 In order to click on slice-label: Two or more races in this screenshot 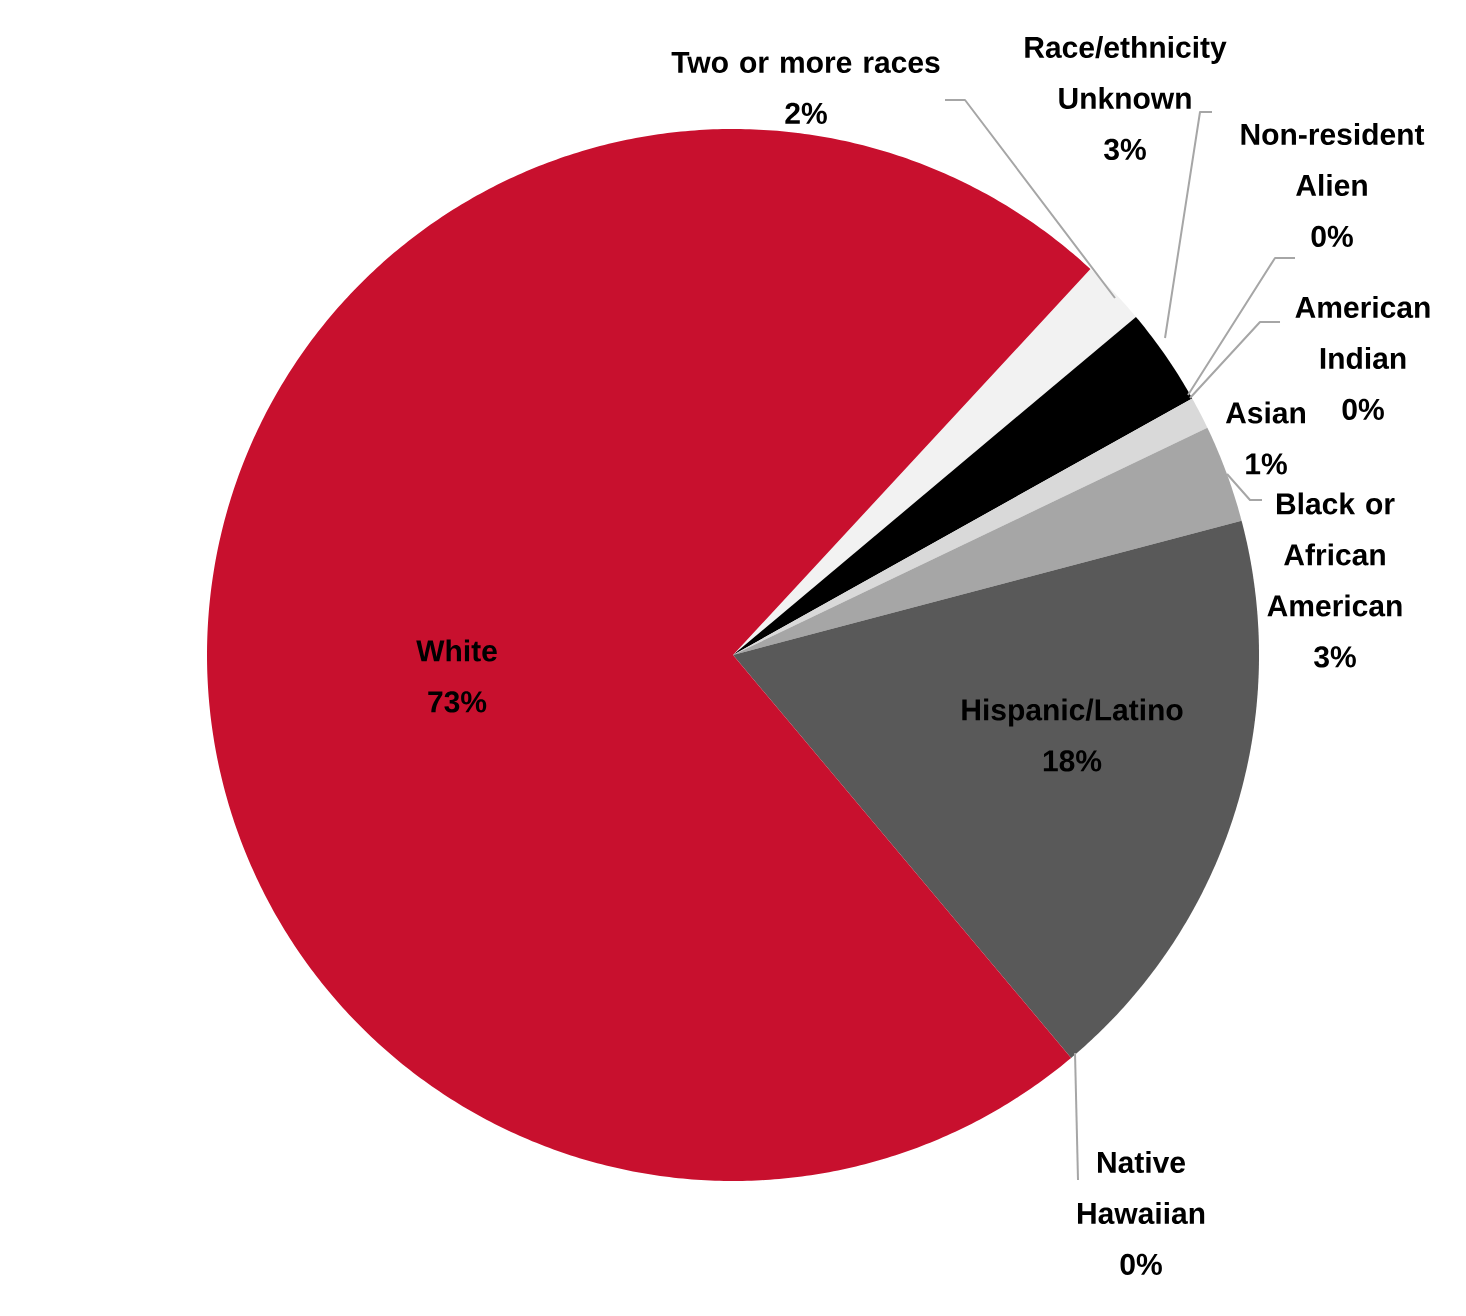, I will do `click(805, 62)`.